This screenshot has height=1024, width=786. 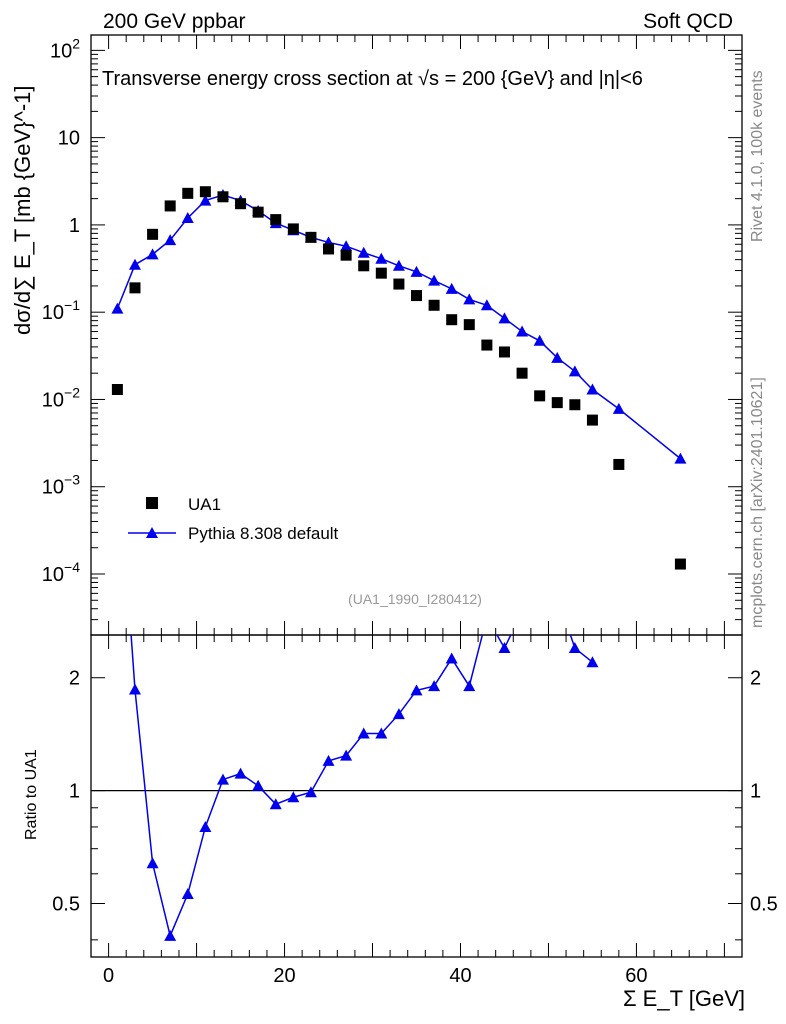 I want to click on main-y-label: dσ/d∑ E_T [mb {GeV}^-1], so click(x=22, y=210).